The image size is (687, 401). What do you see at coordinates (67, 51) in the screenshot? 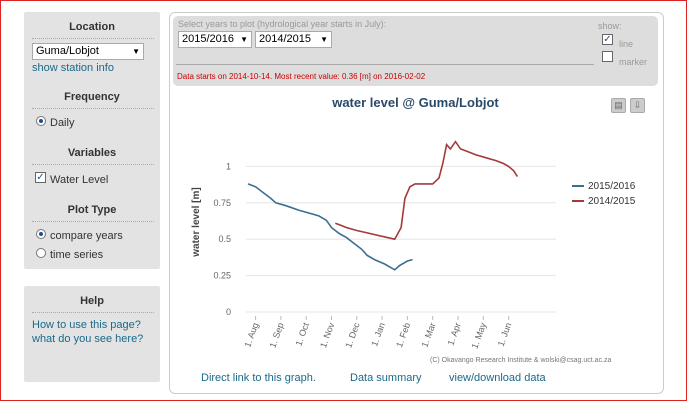
I see `location-select-value: Guma/Lobjot` at bounding box center [67, 51].